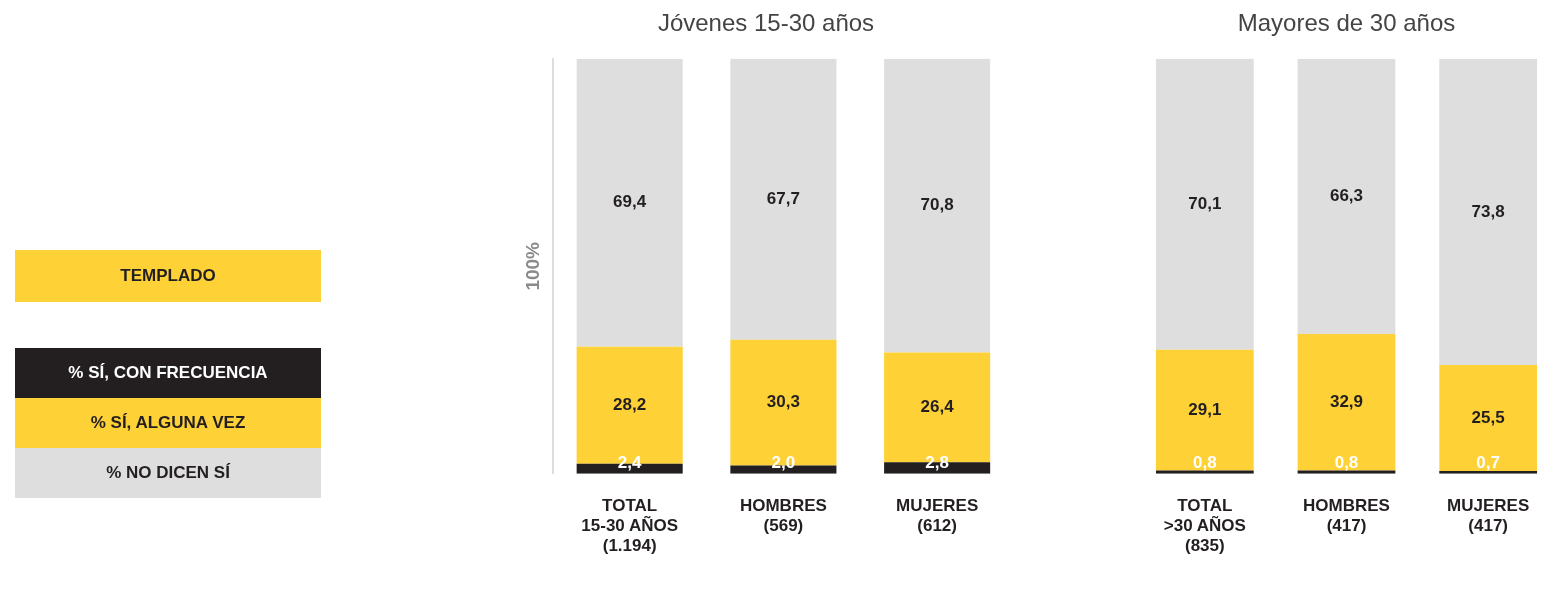 This screenshot has height=595, width=1563. I want to click on x-tick-label: MUJERES (612), so click(937, 515).